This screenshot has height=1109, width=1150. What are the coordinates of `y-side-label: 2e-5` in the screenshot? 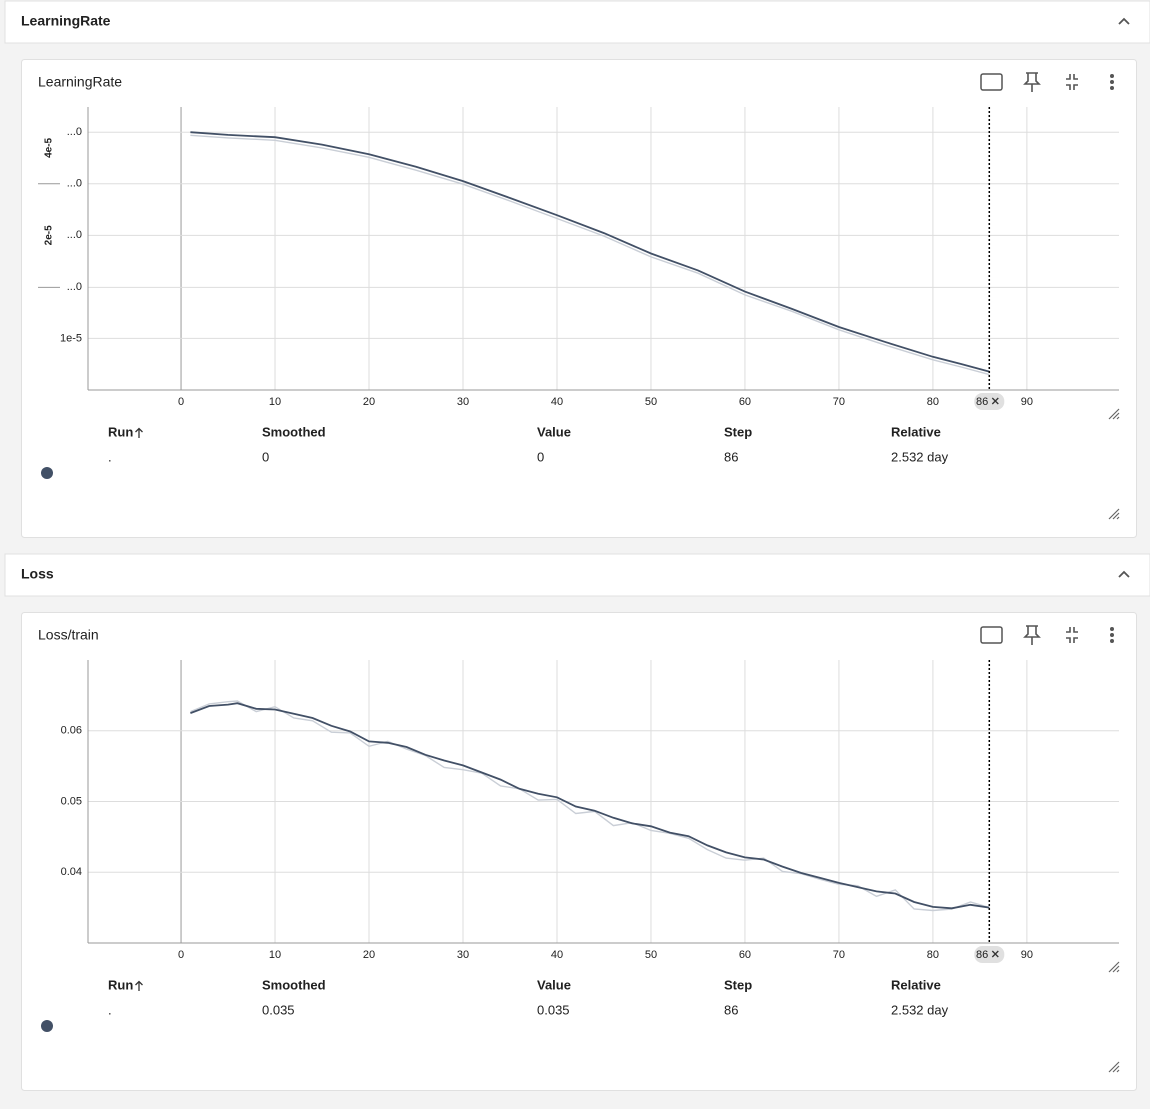 It's located at (49, 235).